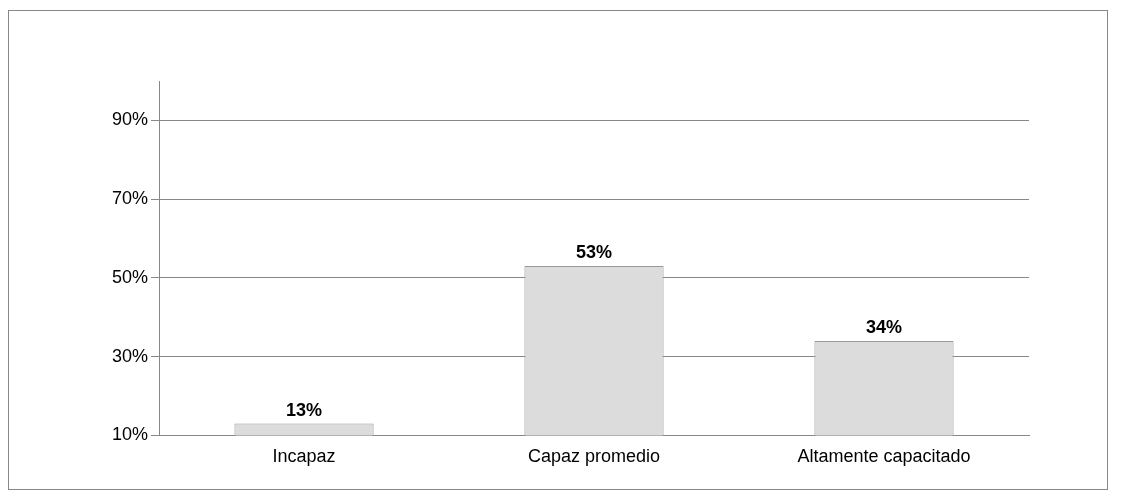  What do you see at coordinates (130, 434) in the screenshot?
I see `y-tick-label: 10%` at bounding box center [130, 434].